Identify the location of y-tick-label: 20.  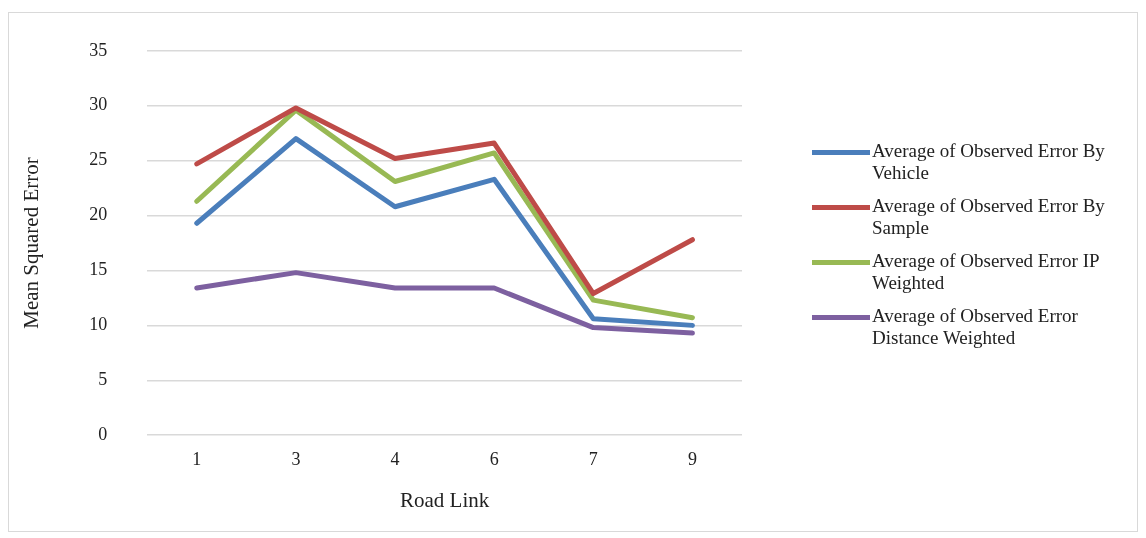
(98, 214).